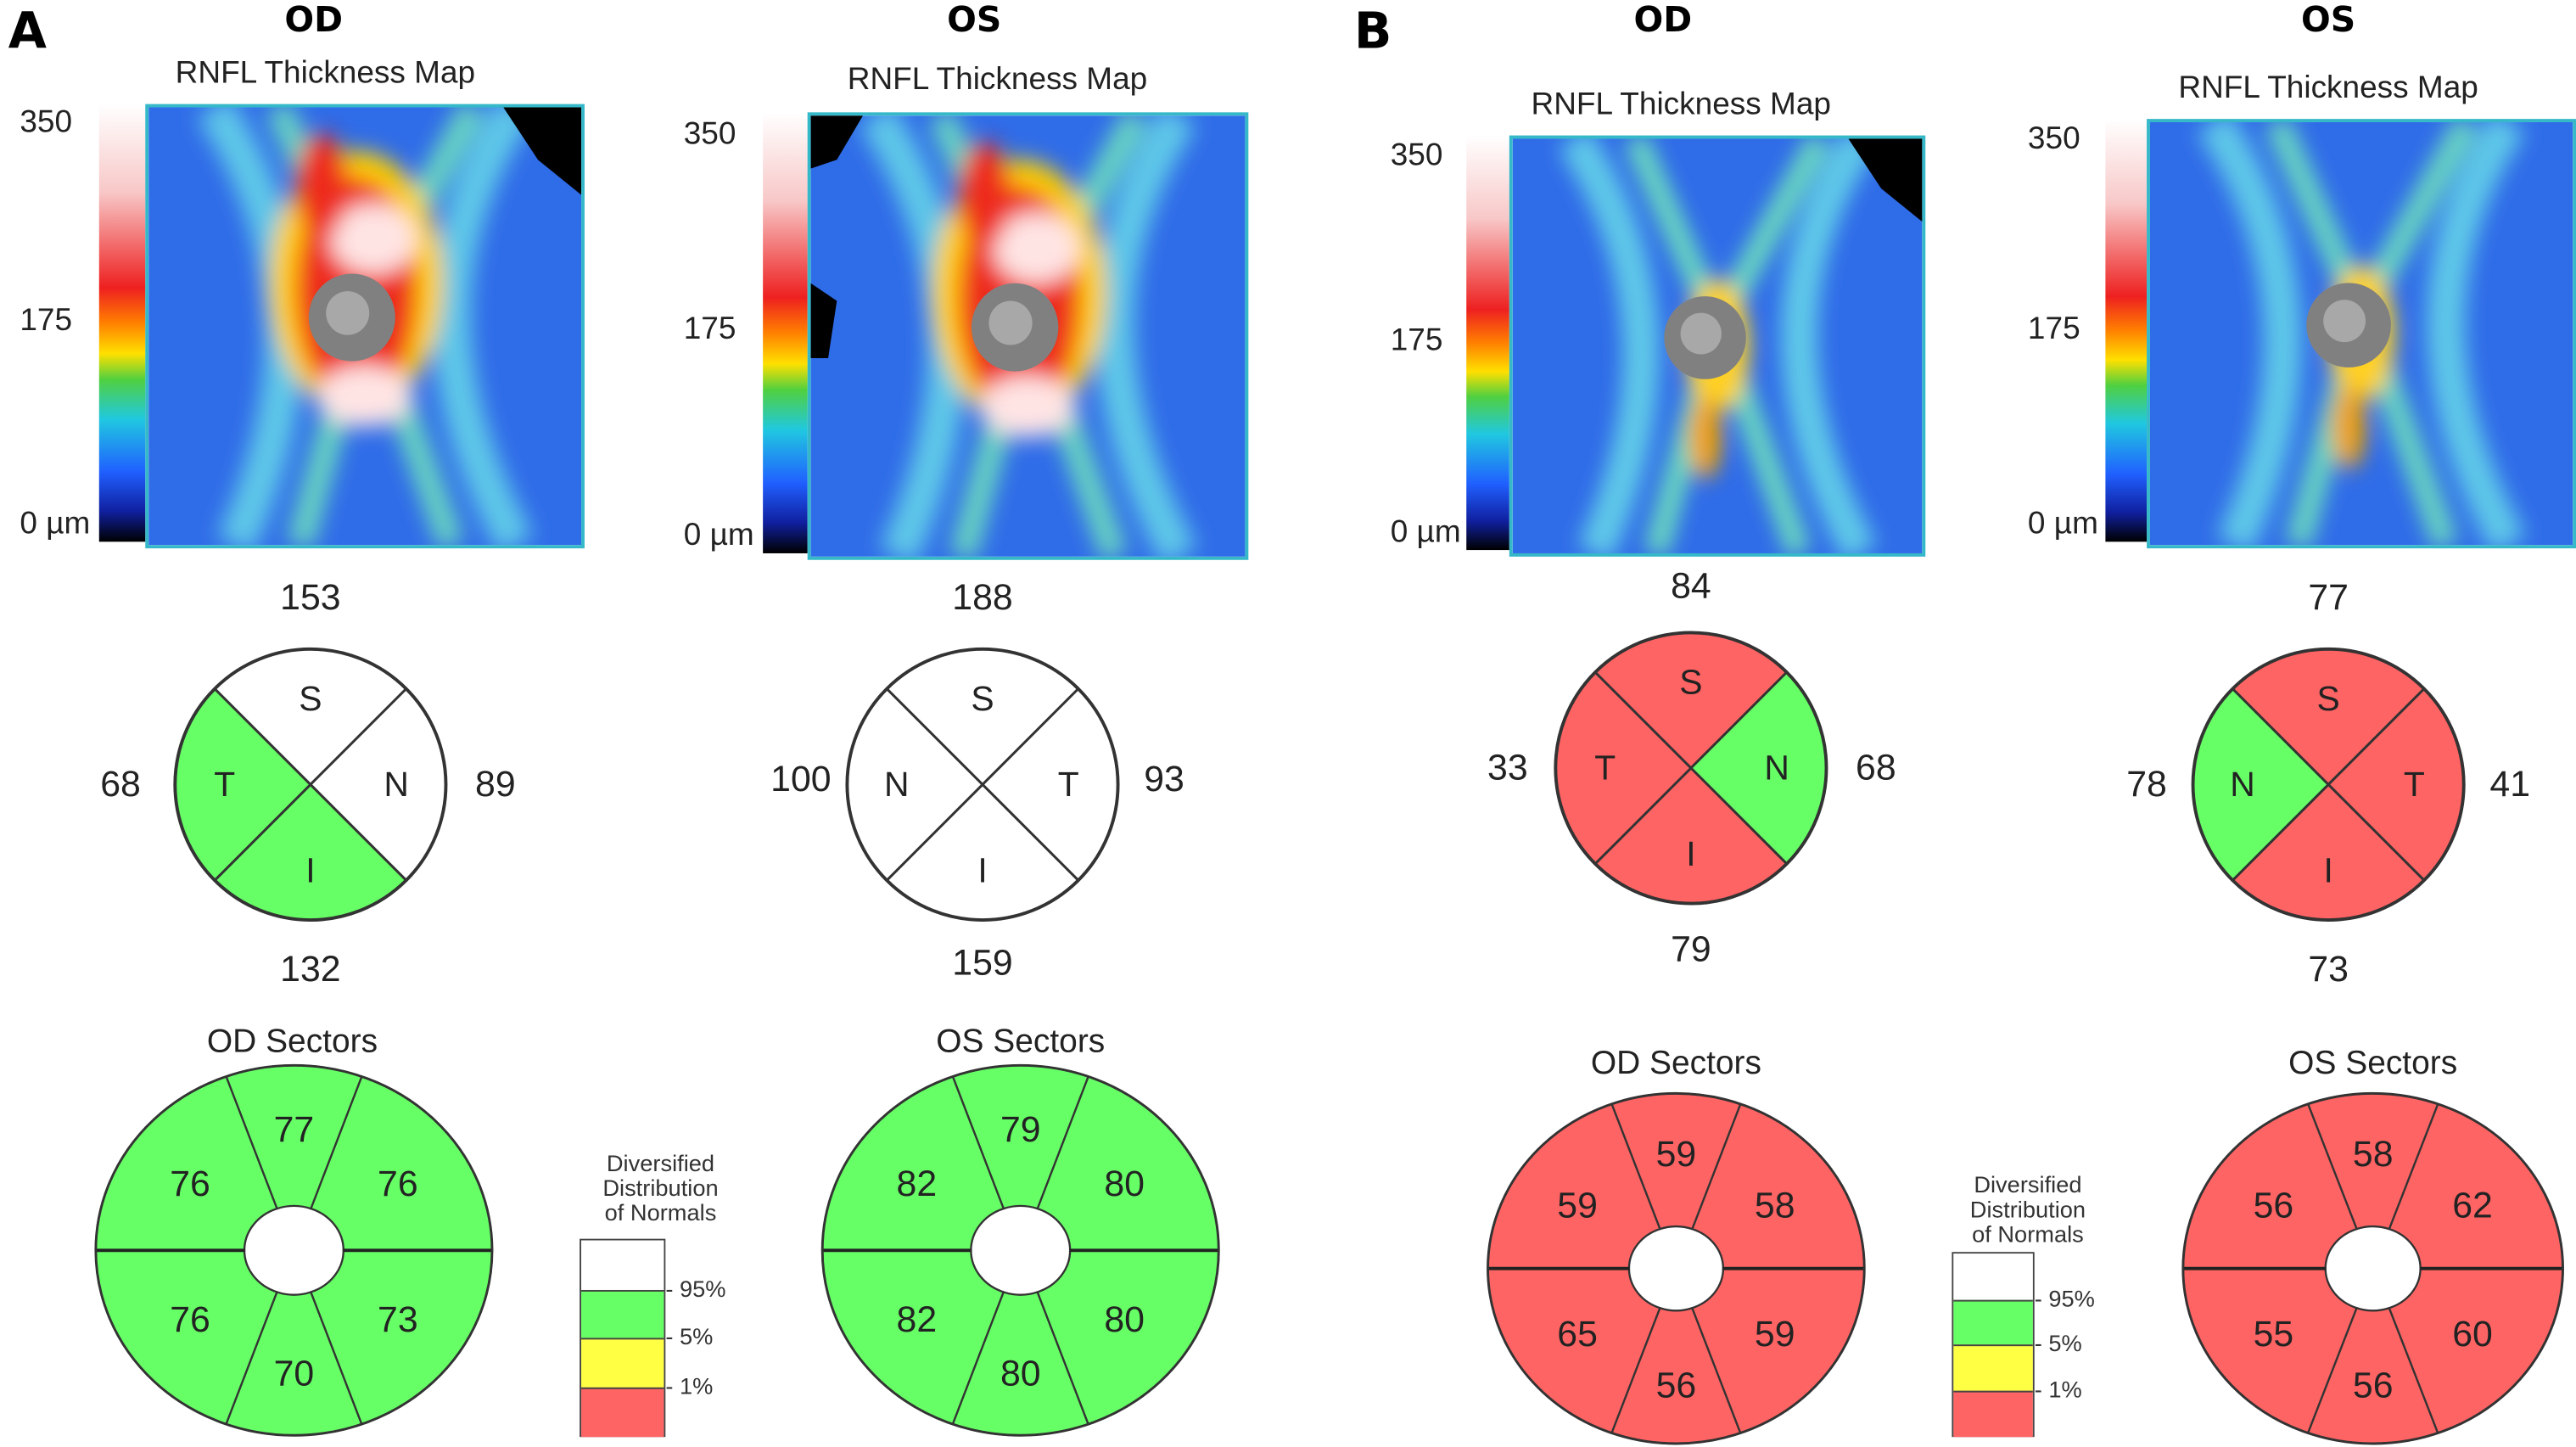  I want to click on quadrant-value-right: 93, so click(1164, 778).